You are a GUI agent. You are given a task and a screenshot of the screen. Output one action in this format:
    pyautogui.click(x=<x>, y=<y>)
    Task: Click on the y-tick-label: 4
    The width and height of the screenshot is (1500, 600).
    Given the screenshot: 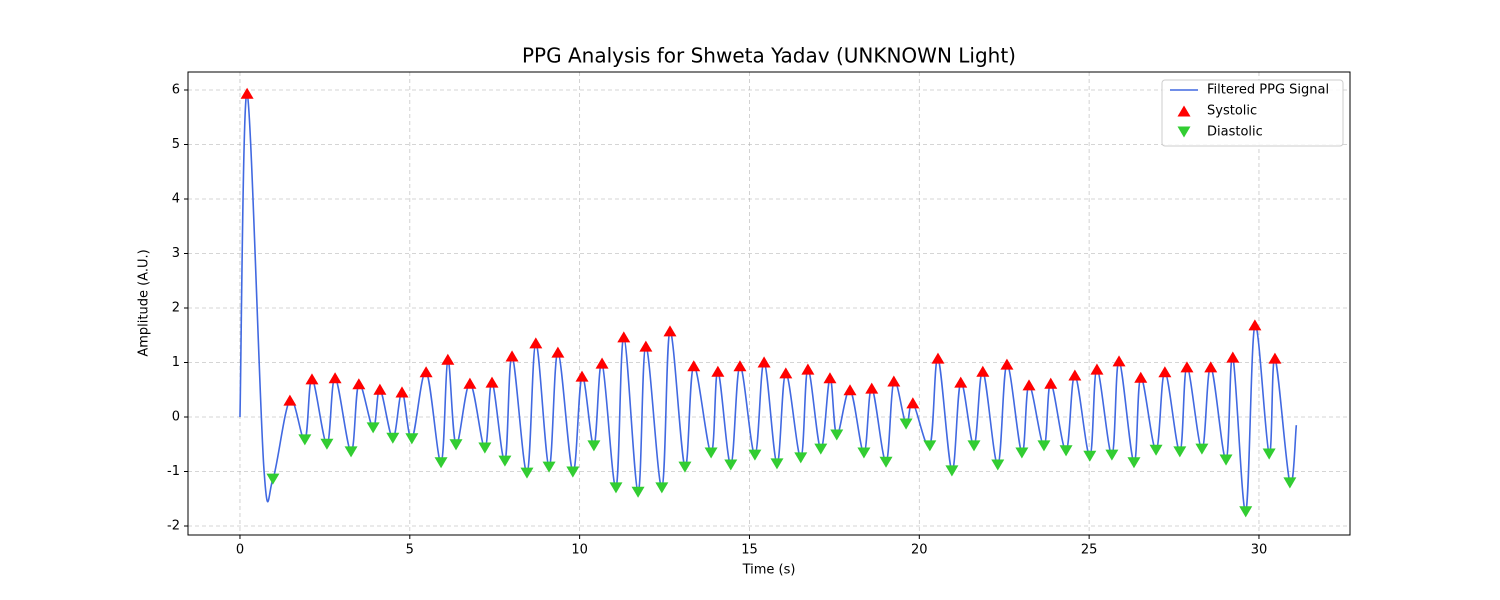 What is the action you would take?
    pyautogui.click(x=176, y=198)
    